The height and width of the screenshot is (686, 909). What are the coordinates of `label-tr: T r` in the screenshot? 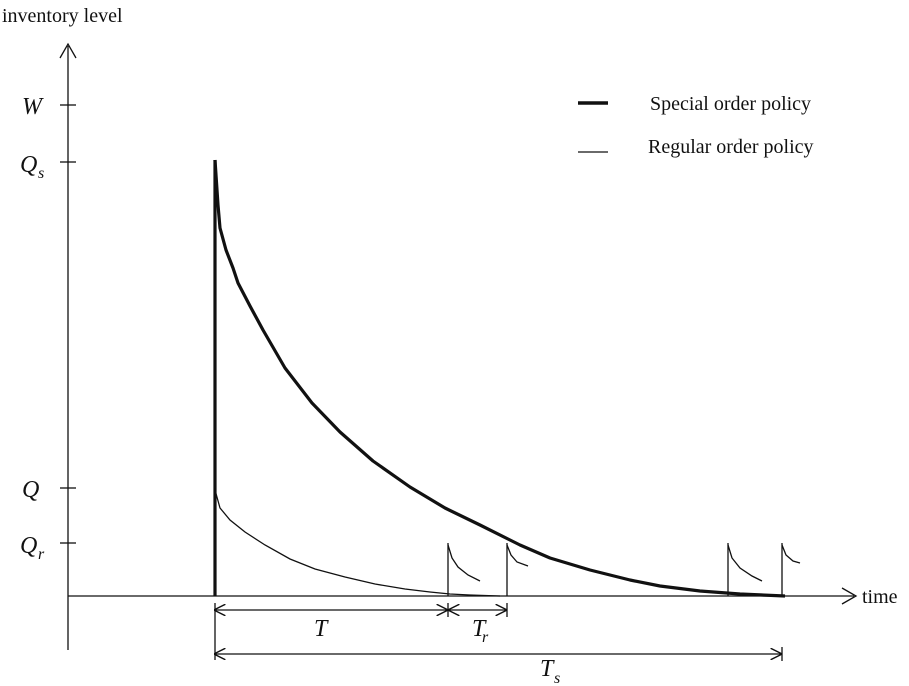 It's located at (480, 631).